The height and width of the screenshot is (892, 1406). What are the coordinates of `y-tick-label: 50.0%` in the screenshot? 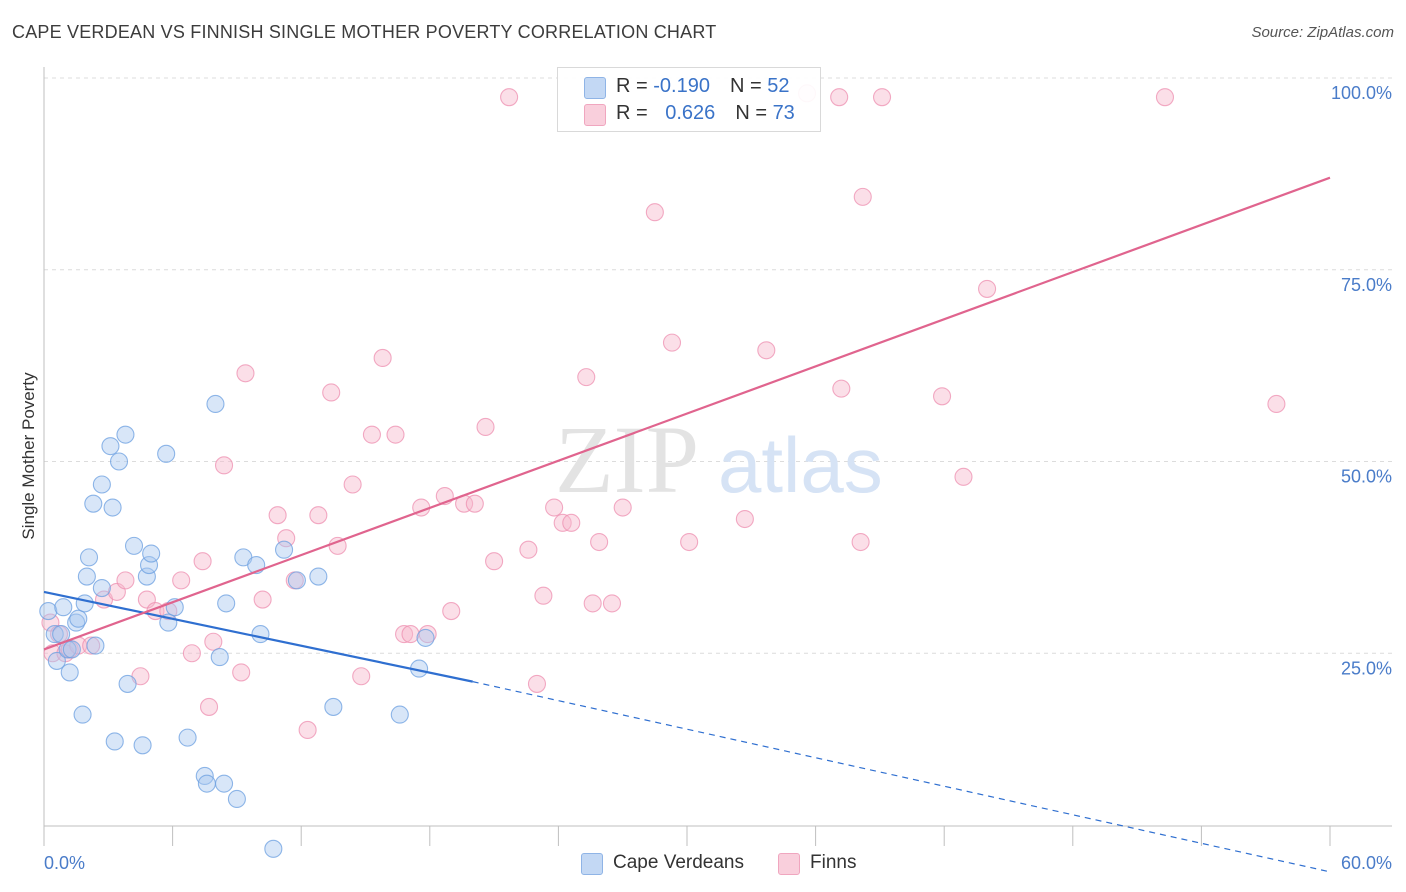 It's located at (1366, 477).